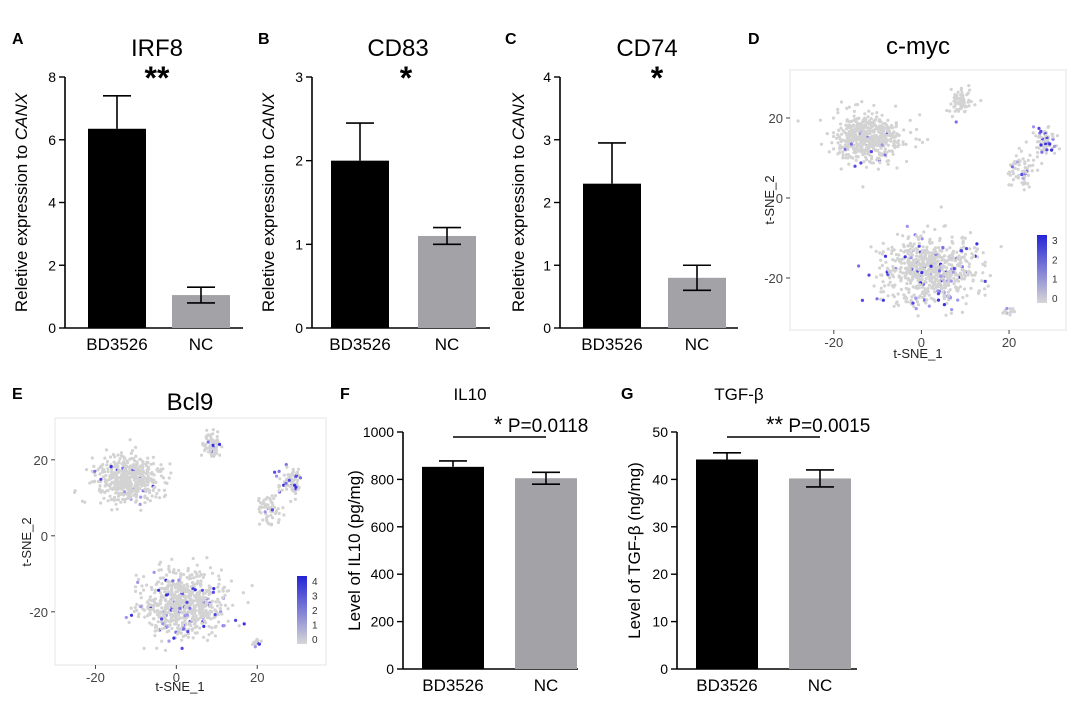 The image size is (1084, 710). I want to click on y-tick-label: 20, so click(776, 118).